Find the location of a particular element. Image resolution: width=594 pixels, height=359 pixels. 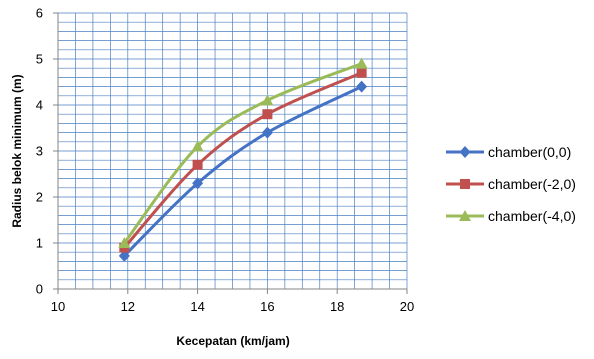

x-tick-label: 16 is located at coordinates (267, 306).